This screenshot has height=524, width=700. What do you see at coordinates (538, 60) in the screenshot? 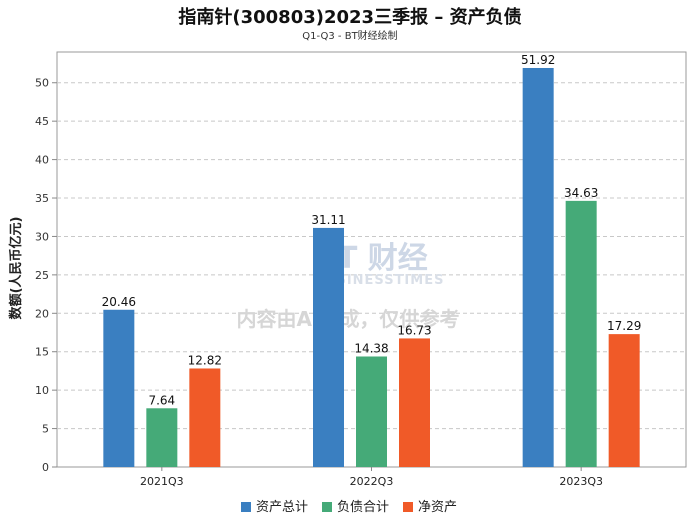
I see `data-label: 51.92` at bounding box center [538, 60].